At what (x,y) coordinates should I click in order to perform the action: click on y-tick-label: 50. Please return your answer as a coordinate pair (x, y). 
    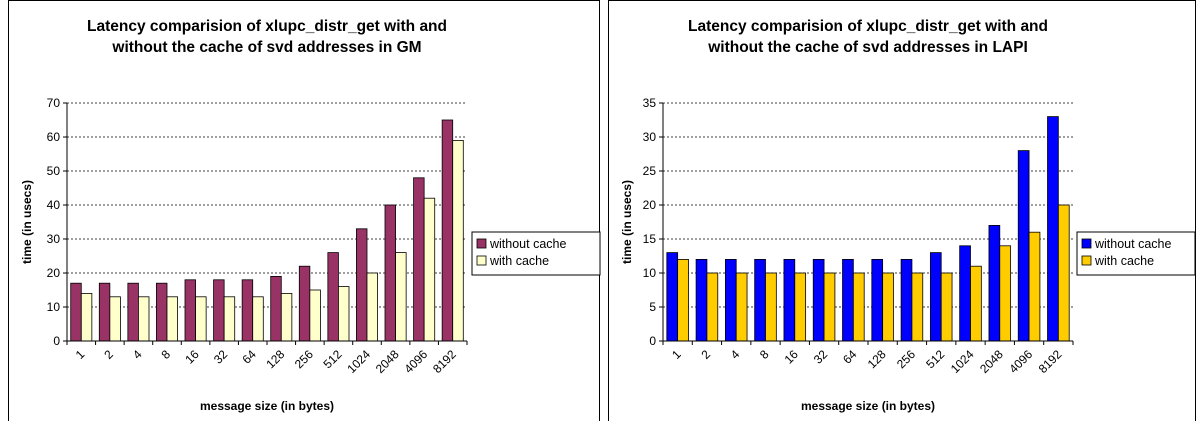
    Looking at the image, I should click on (54, 171).